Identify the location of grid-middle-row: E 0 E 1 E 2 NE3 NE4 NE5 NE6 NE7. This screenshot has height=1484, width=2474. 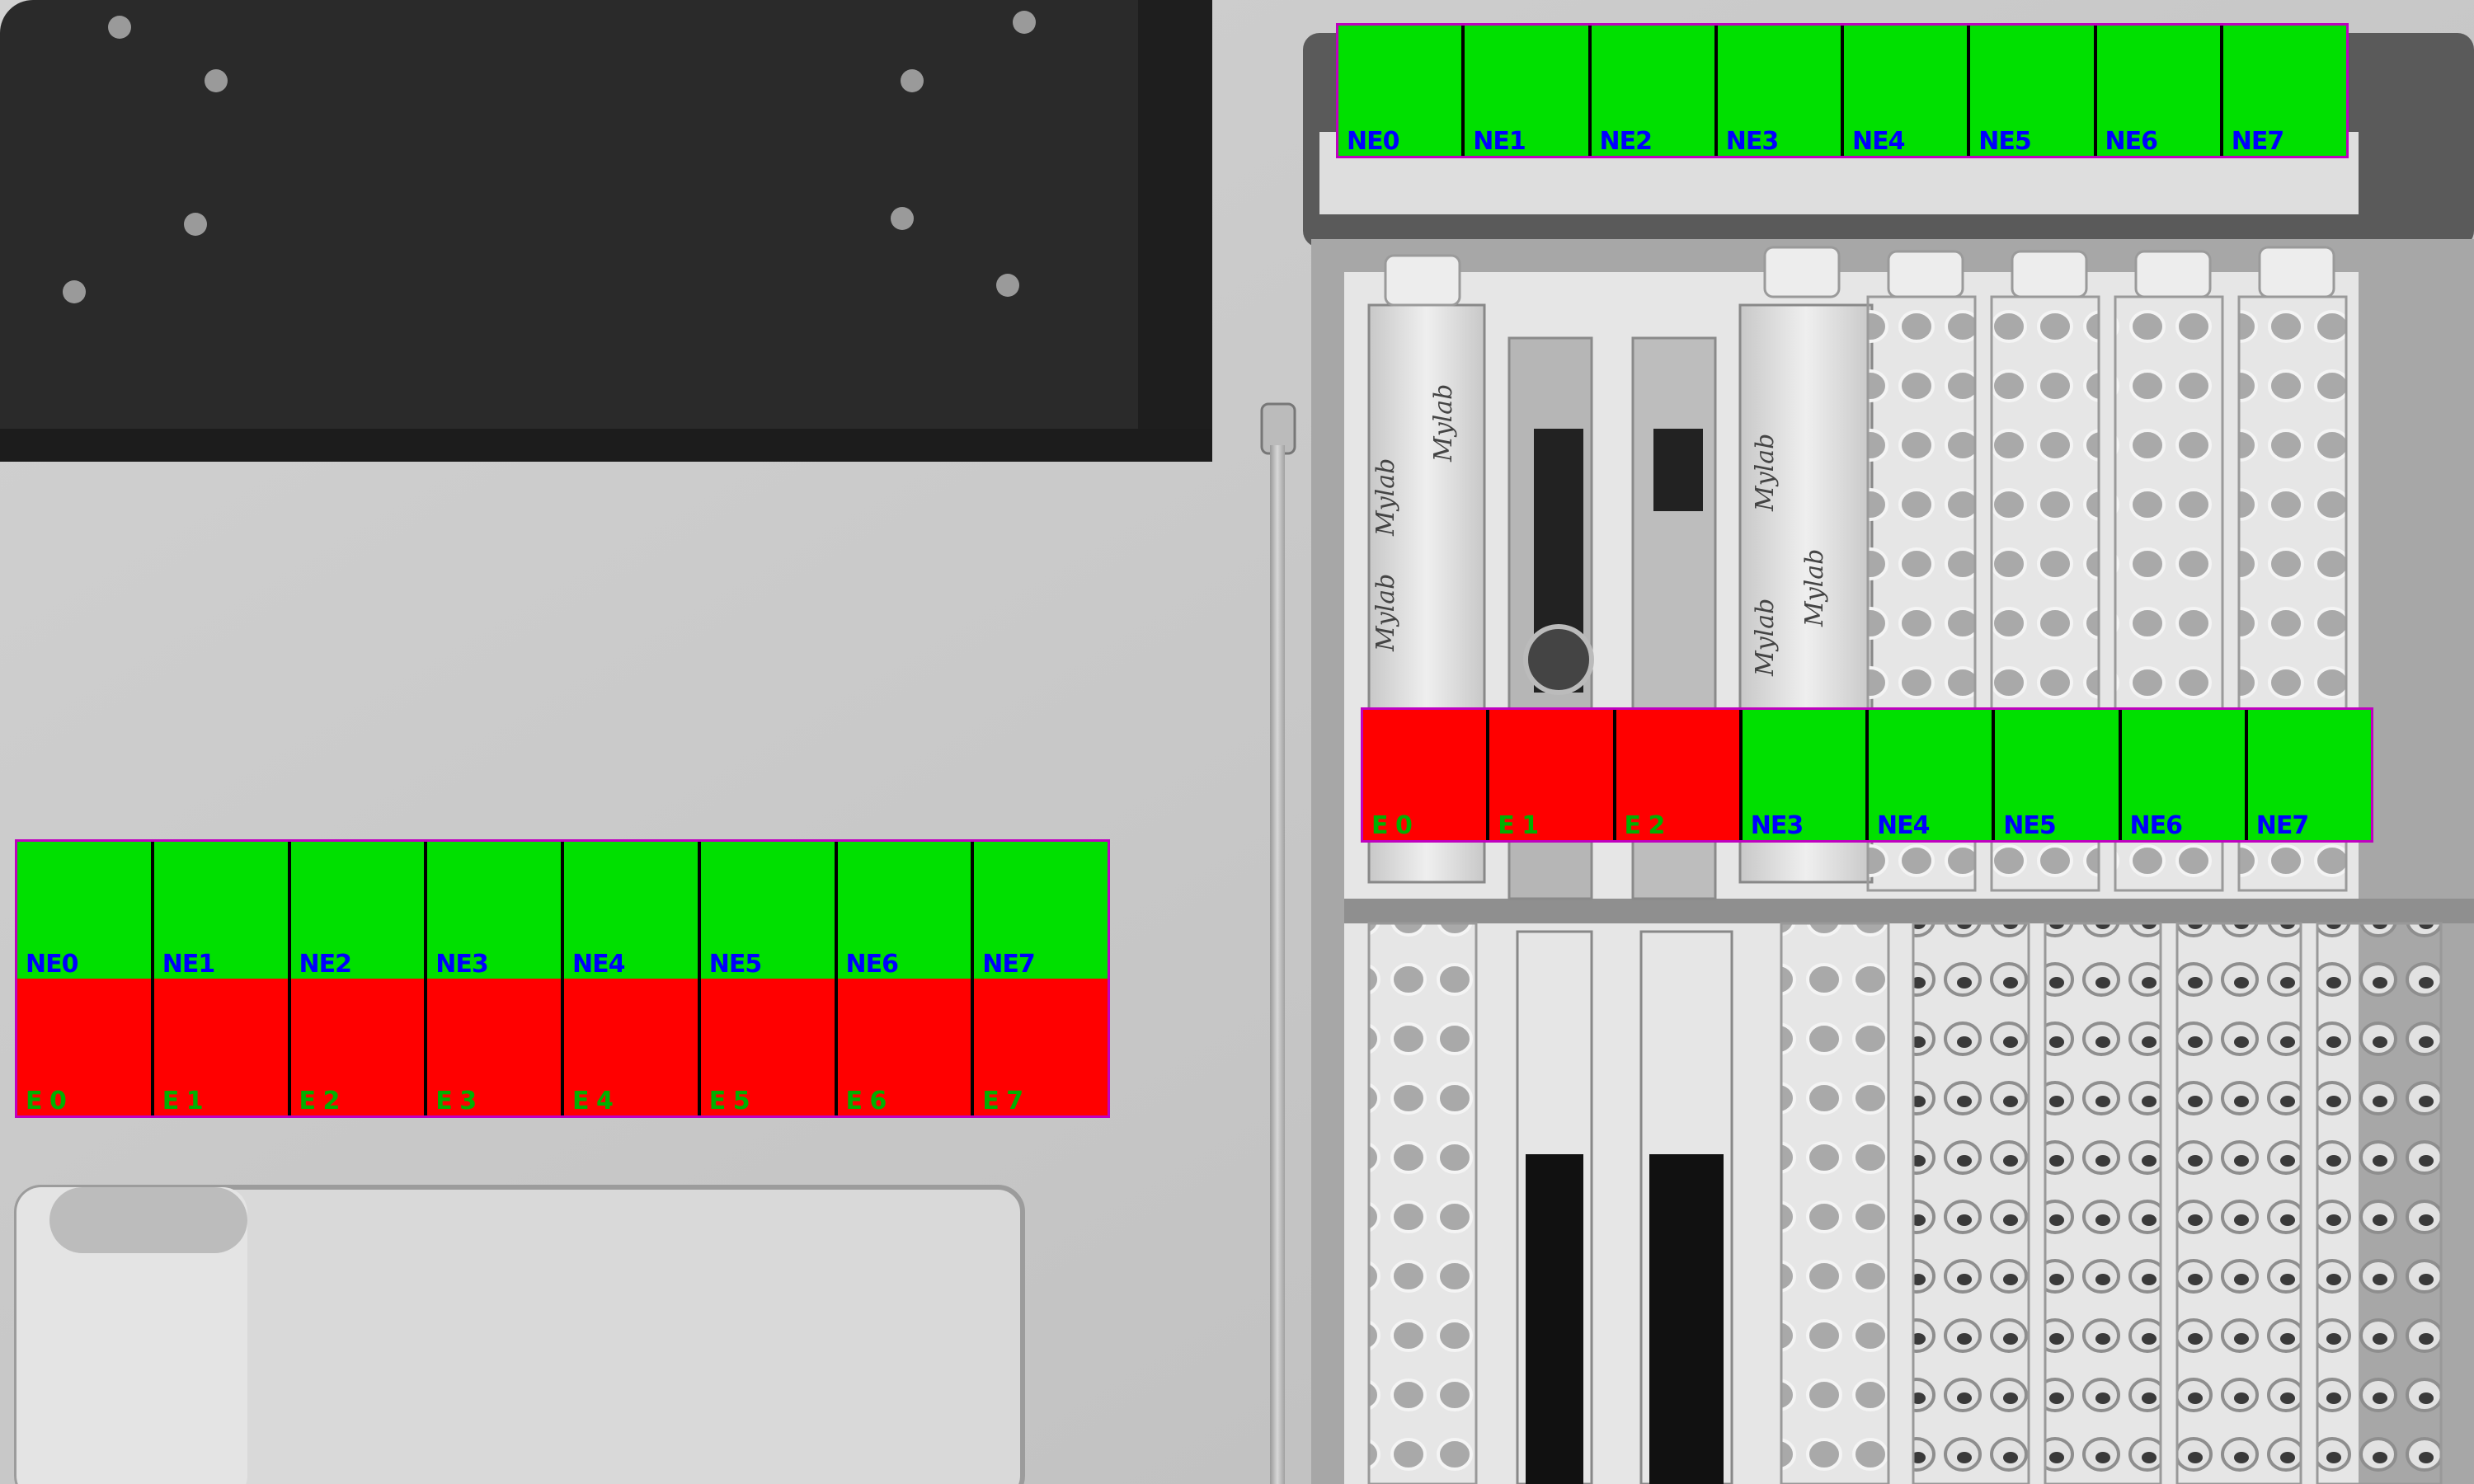
(1867, 775).